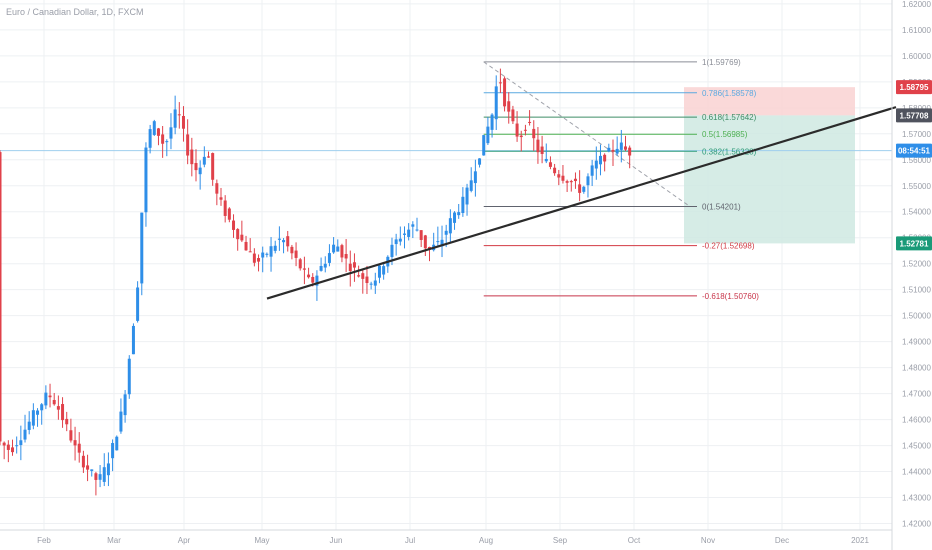 The height and width of the screenshot is (550, 932). What do you see at coordinates (721, 62) in the screenshot?
I see `fib-level-label: 1(1.59769)` at bounding box center [721, 62].